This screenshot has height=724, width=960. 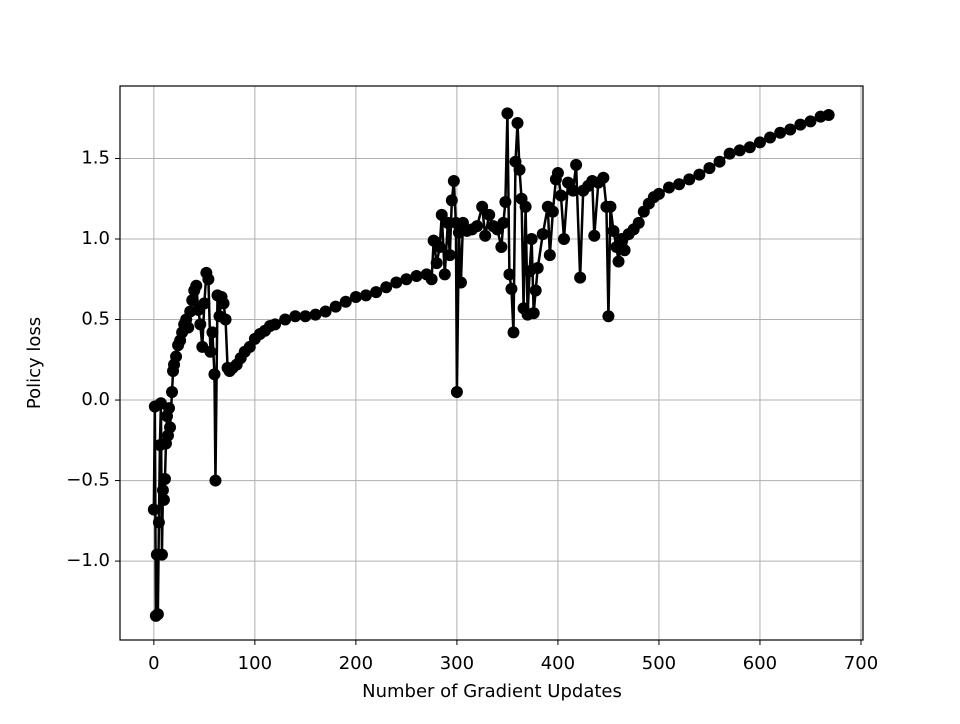 I want to click on x-tick-label: 400, so click(x=558, y=663).